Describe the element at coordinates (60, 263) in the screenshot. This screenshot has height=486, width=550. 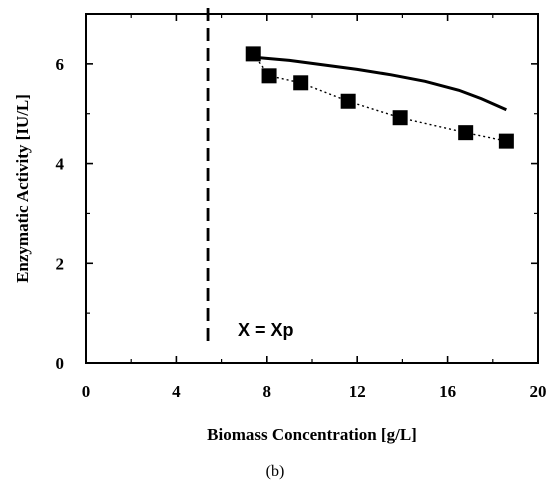
I see `y-tick-label: 2` at that location.